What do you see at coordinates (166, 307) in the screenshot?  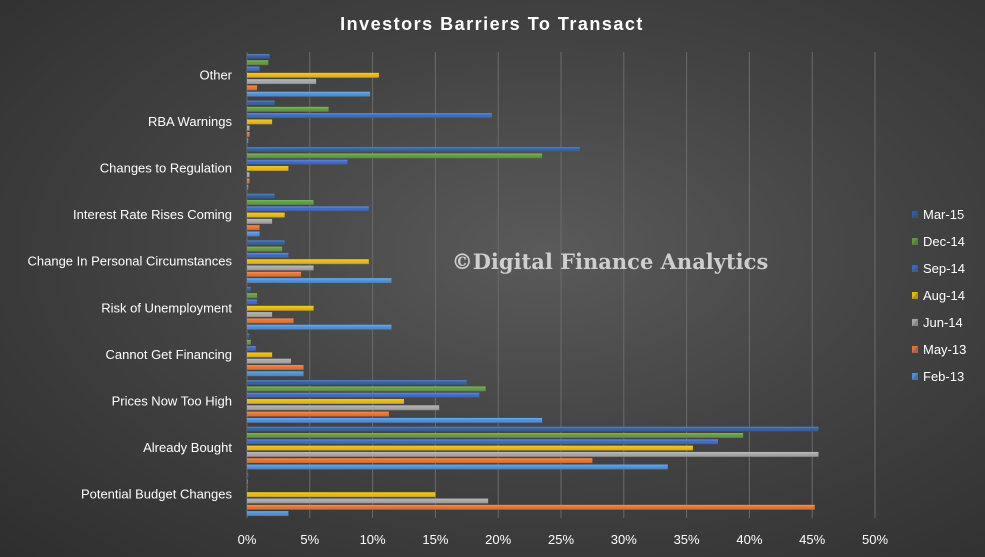 I see `category-label: Risk of Unemployment` at bounding box center [166, 307].